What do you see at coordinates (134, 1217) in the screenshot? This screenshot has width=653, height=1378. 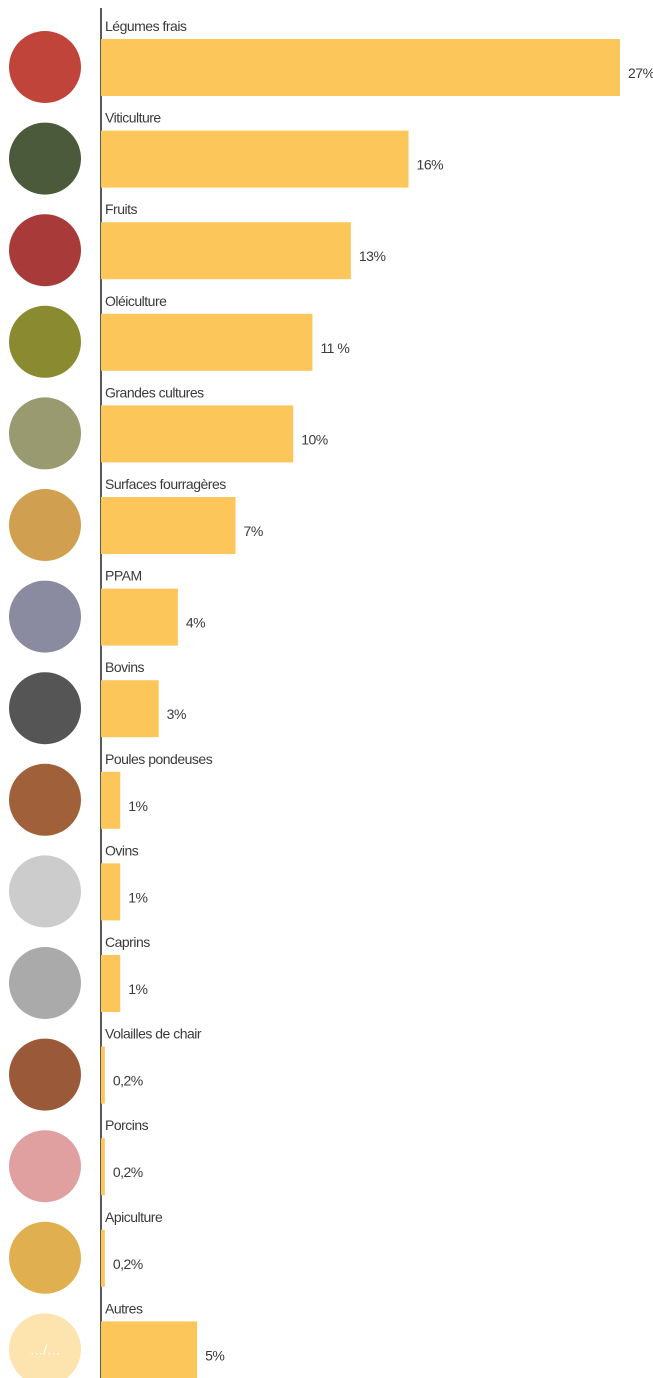 I see `category-label: Apiculture` at bounding box center [134, 1217].